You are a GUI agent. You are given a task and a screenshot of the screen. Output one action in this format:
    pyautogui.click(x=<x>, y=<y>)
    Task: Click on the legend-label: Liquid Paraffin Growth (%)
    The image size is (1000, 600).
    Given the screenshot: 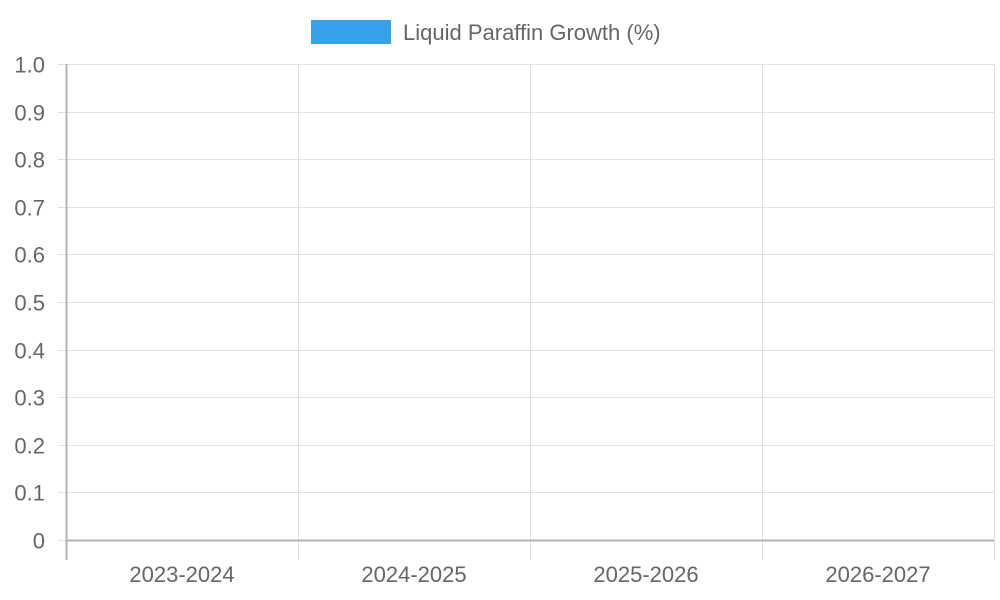 What is the action you would take?
    pyautogui.click(x=532, y=32)
    